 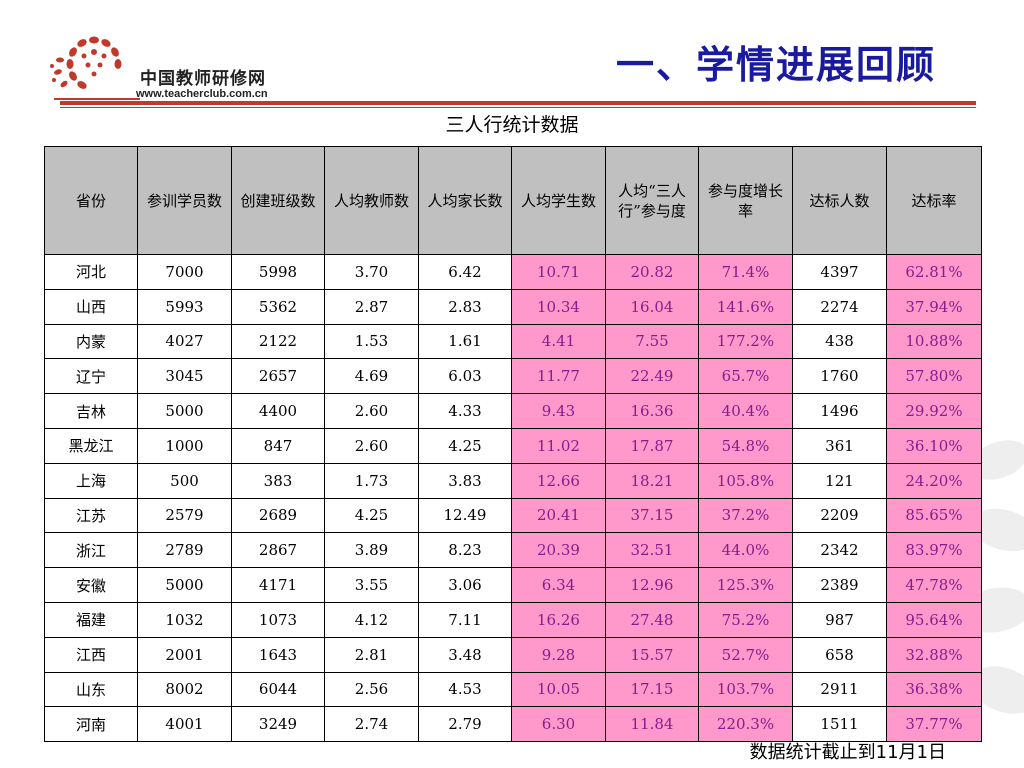 What do you see at coordinates (934, 200) in the screenshot?
I see `column-header-qualified-rate: 达标率` at bounding box center [934, 200].